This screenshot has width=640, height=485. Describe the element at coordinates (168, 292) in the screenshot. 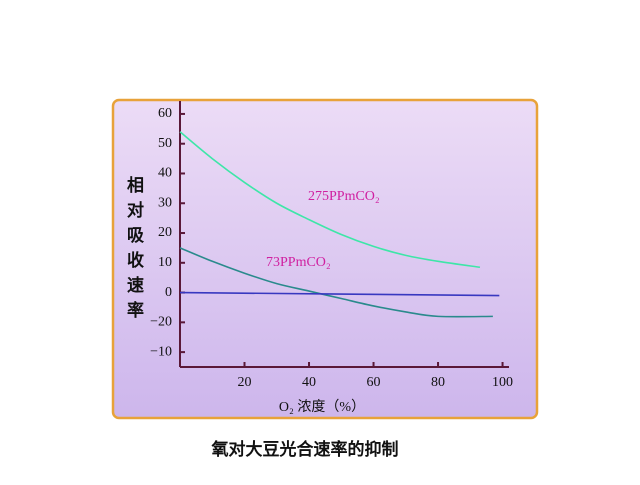

I see `y-tick-label: 0` at that location.